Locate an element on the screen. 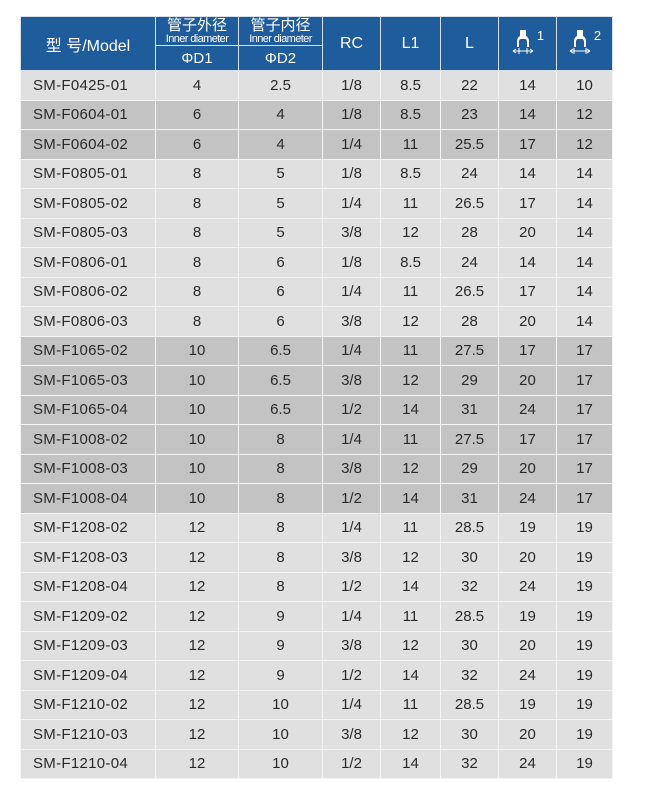 The image size is (645, 790). cell-l: 22 is located at coordinates (469, 85).